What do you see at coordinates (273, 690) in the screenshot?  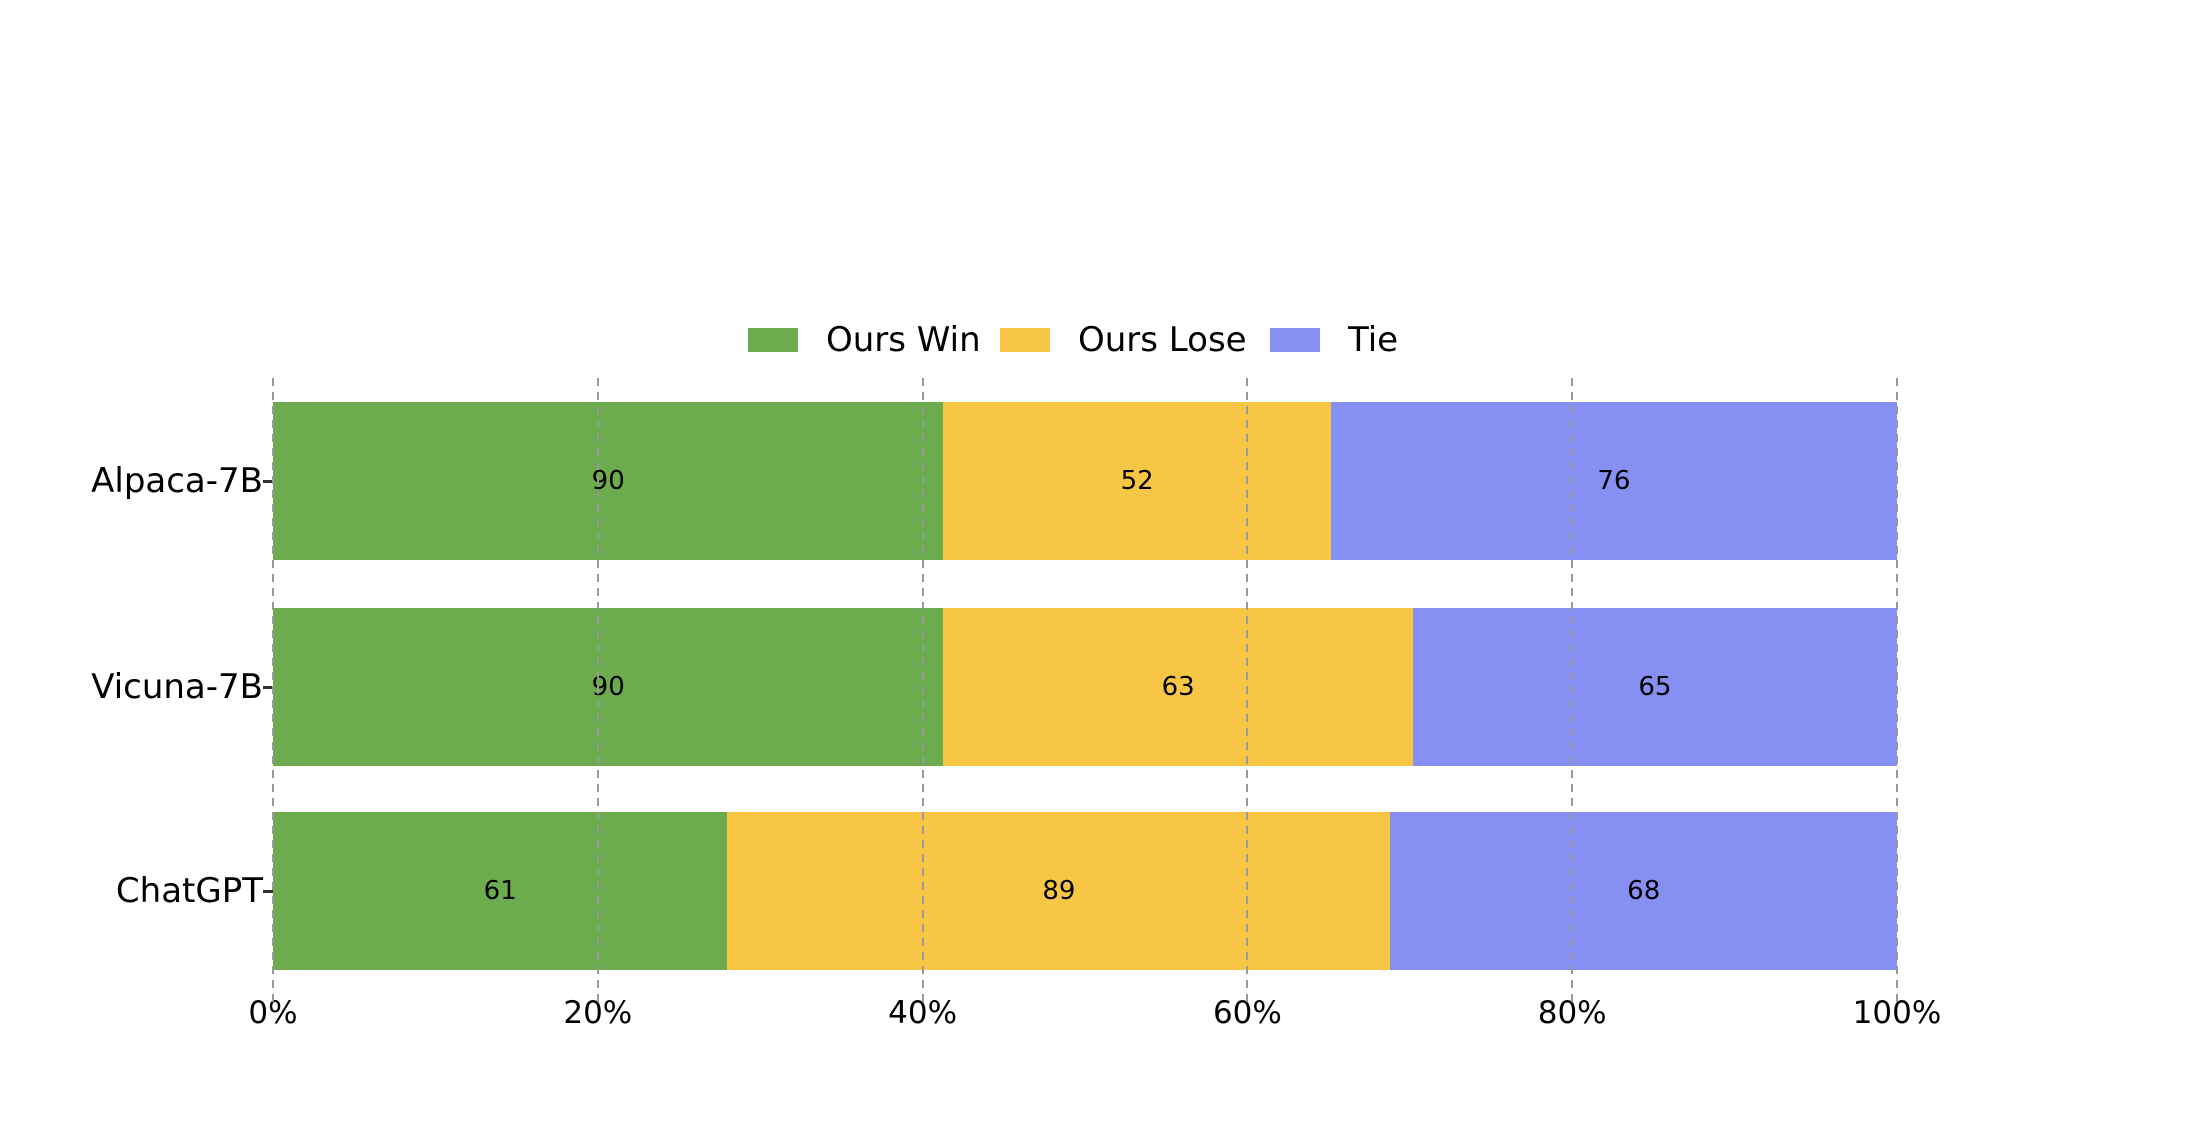 I see `gridline-0-percent` at bounding box center [273, 690].